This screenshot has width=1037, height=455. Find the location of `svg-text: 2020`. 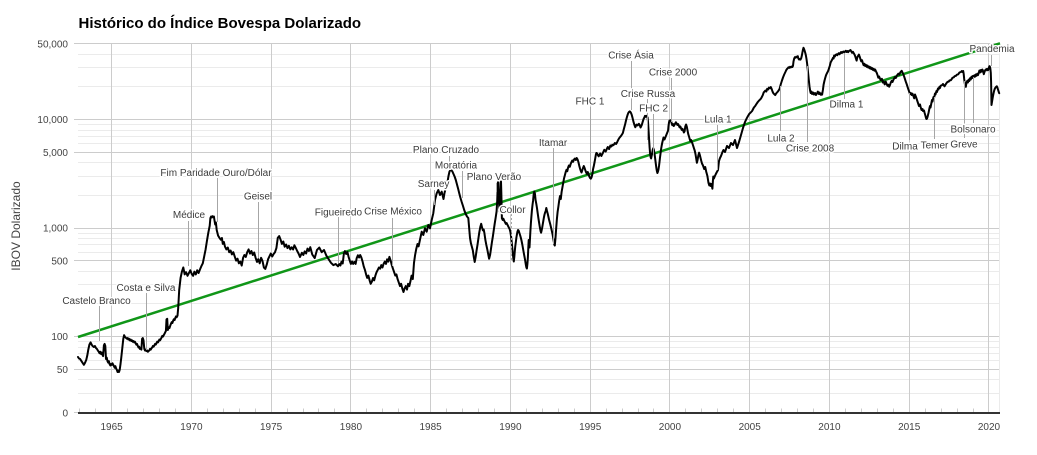

svg-text: 2020 is located at coordinates (989, 427).